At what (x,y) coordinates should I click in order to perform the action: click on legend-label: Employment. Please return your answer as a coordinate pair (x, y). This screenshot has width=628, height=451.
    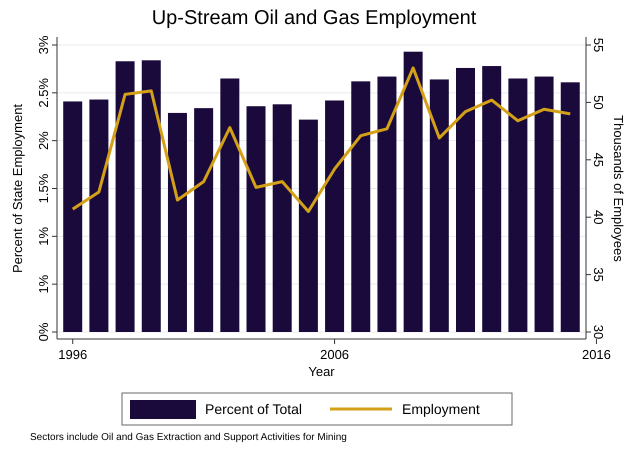
    Looking at the image, I should click on (441, 409).